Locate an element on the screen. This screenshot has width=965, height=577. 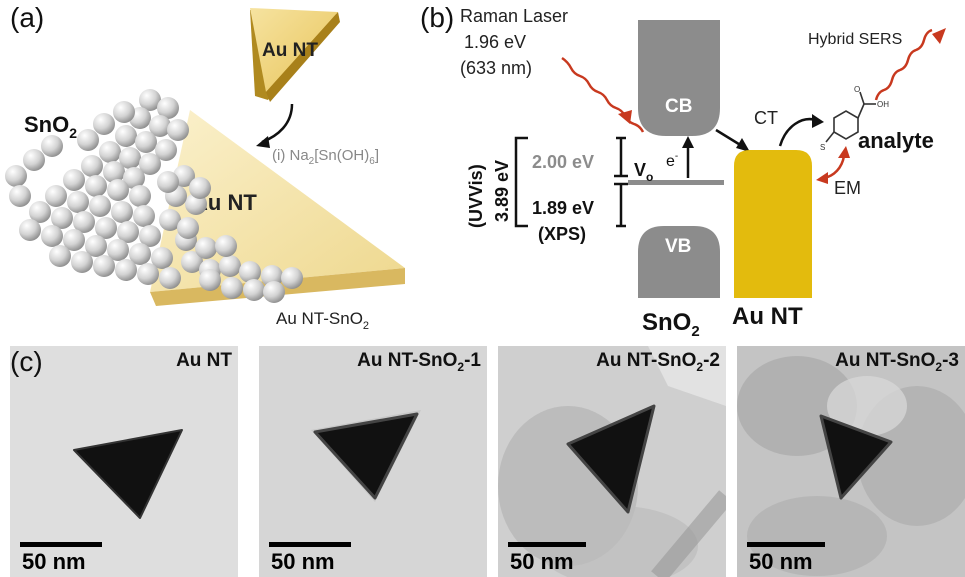
laser-title: Raman Laser is located at coordinates (514, 16).